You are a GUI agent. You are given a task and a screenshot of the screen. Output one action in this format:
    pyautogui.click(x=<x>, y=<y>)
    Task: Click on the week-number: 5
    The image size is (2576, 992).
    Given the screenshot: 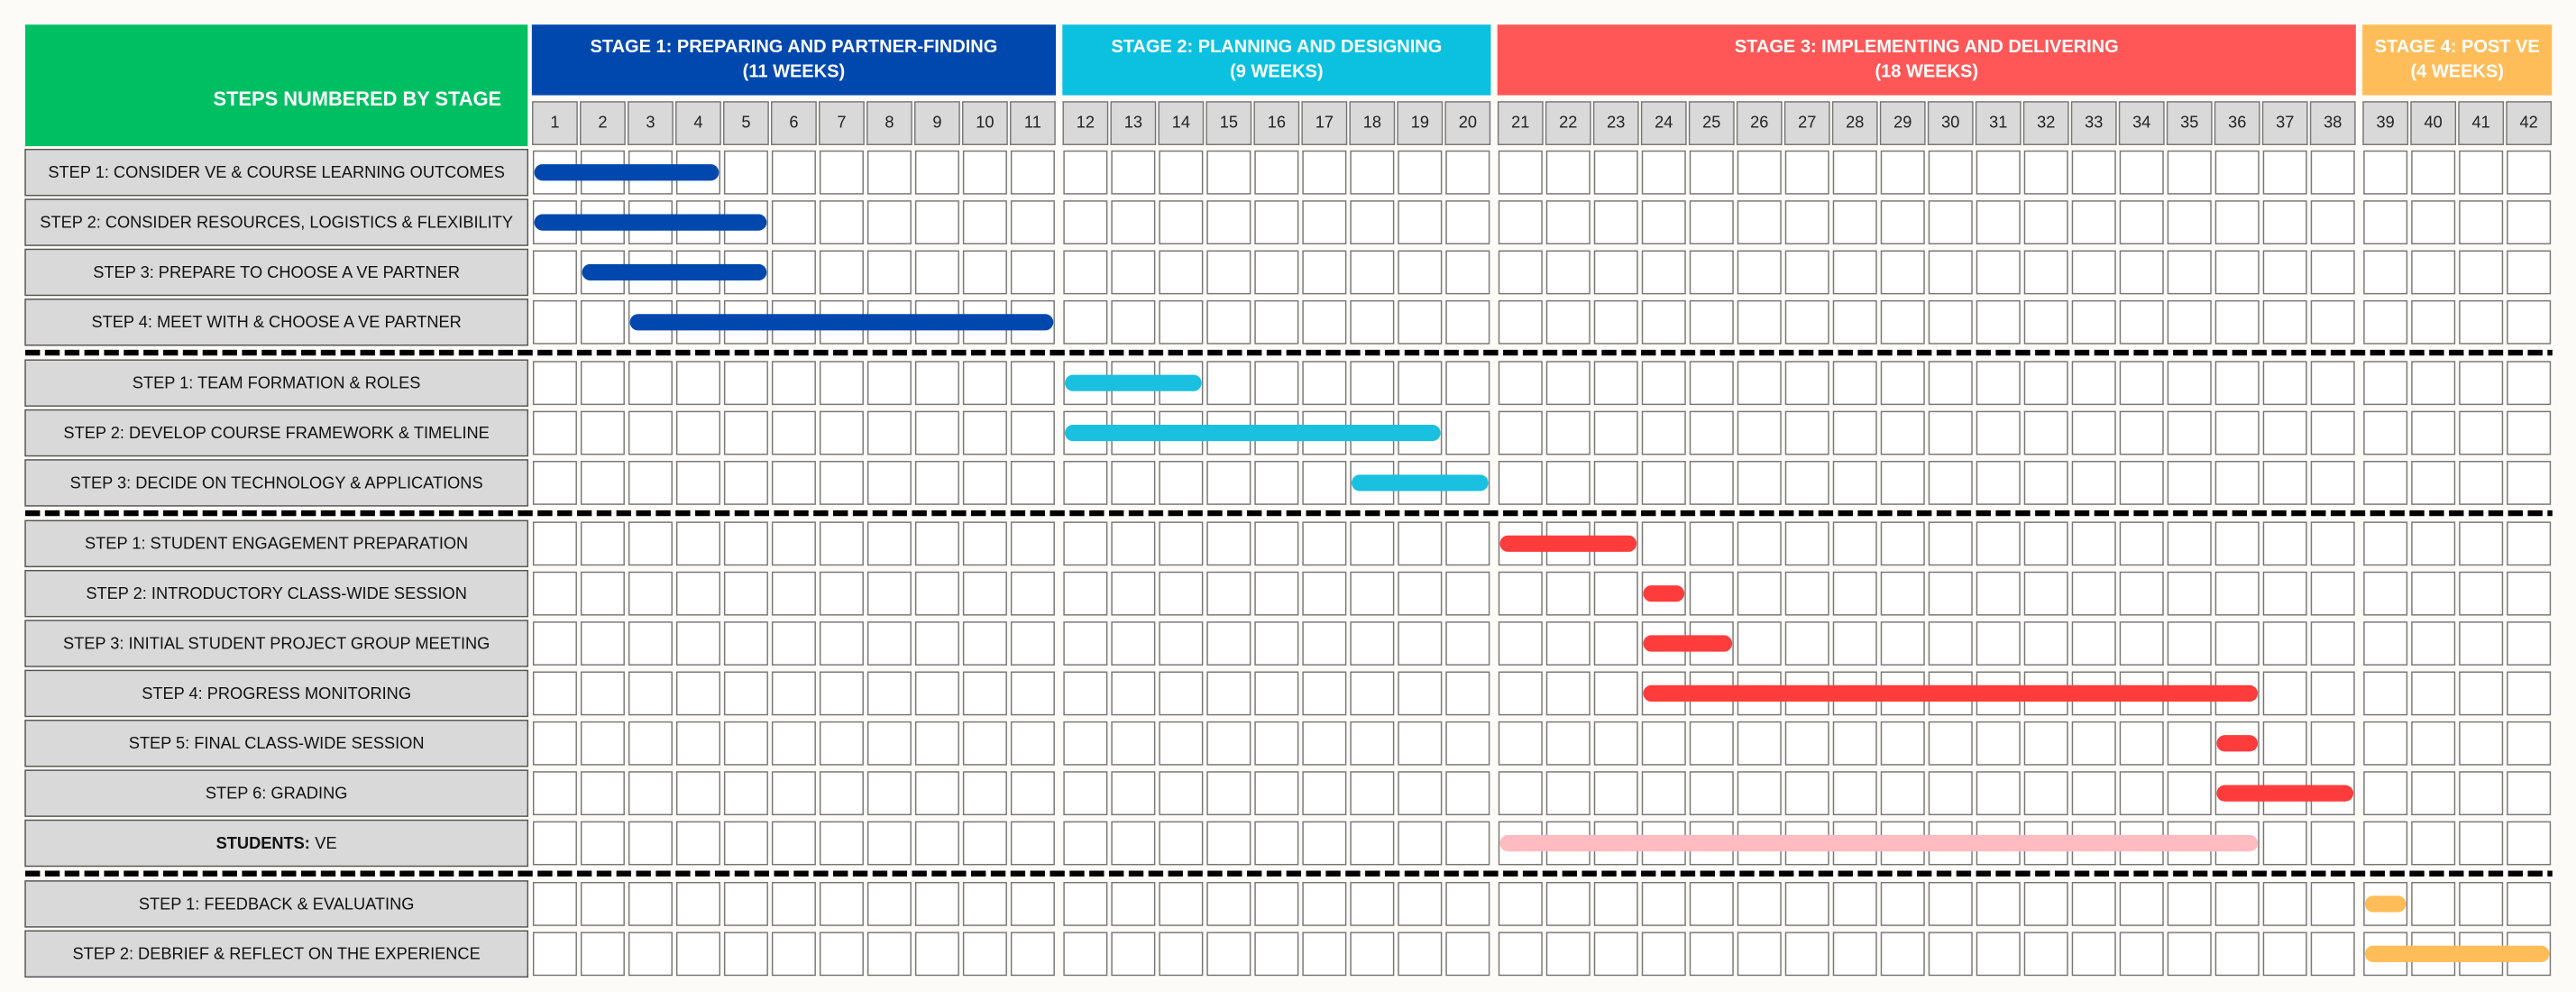 What is the action you would take?
    pyautogui.click(x=745, y=122)
    